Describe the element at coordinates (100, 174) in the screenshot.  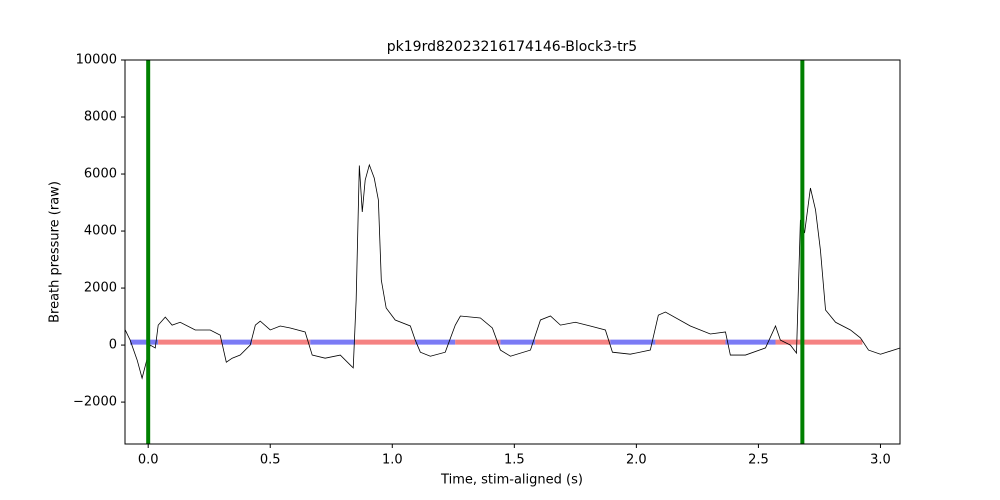
I see `y-tick-label: 6000` at that location.